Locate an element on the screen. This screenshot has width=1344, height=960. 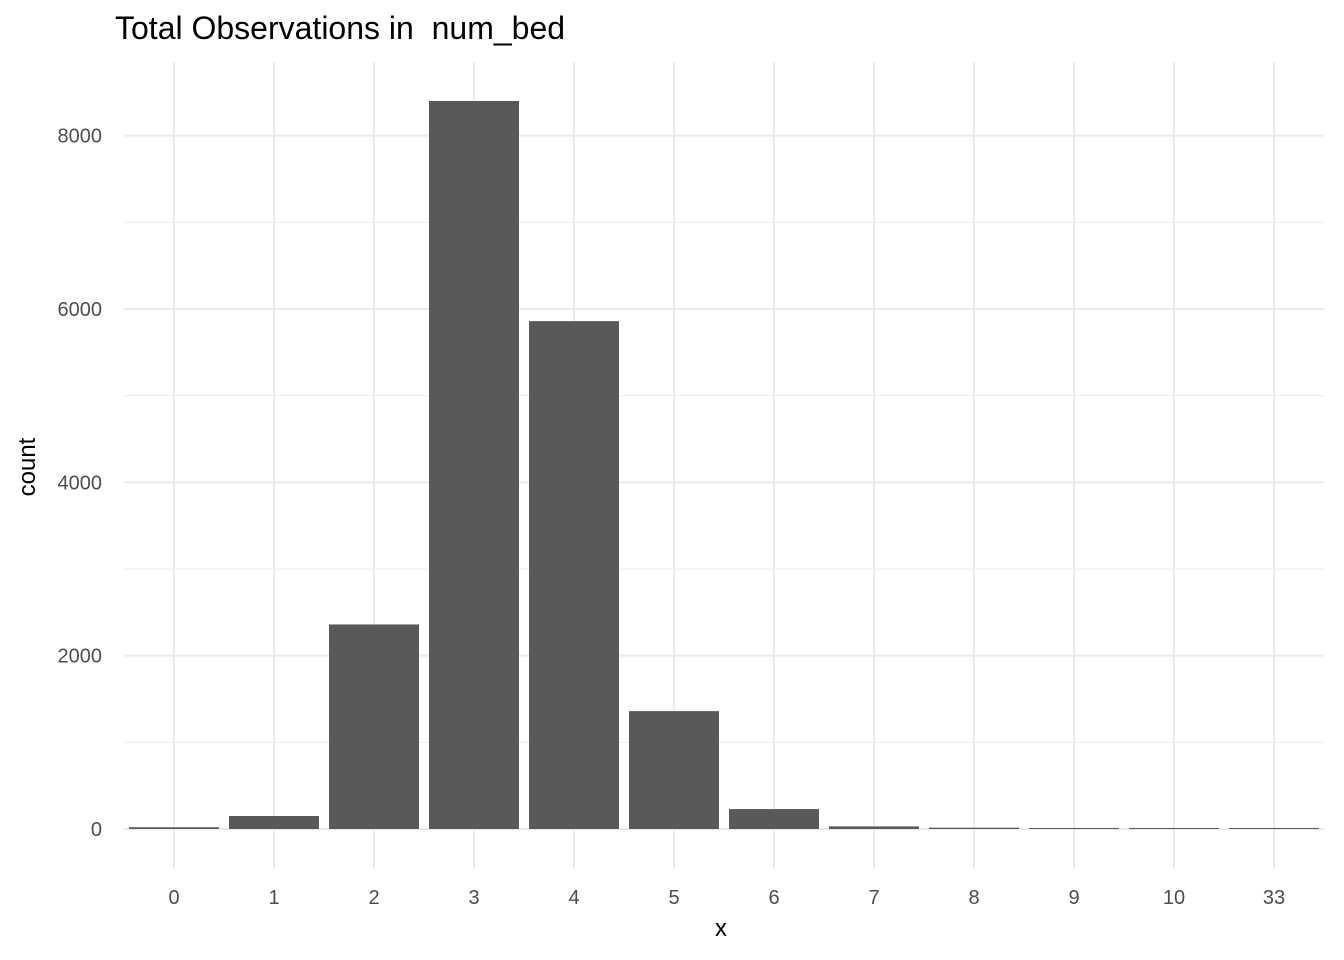
x-tick-label-33: 33 is located at coordinates (1274, 898).